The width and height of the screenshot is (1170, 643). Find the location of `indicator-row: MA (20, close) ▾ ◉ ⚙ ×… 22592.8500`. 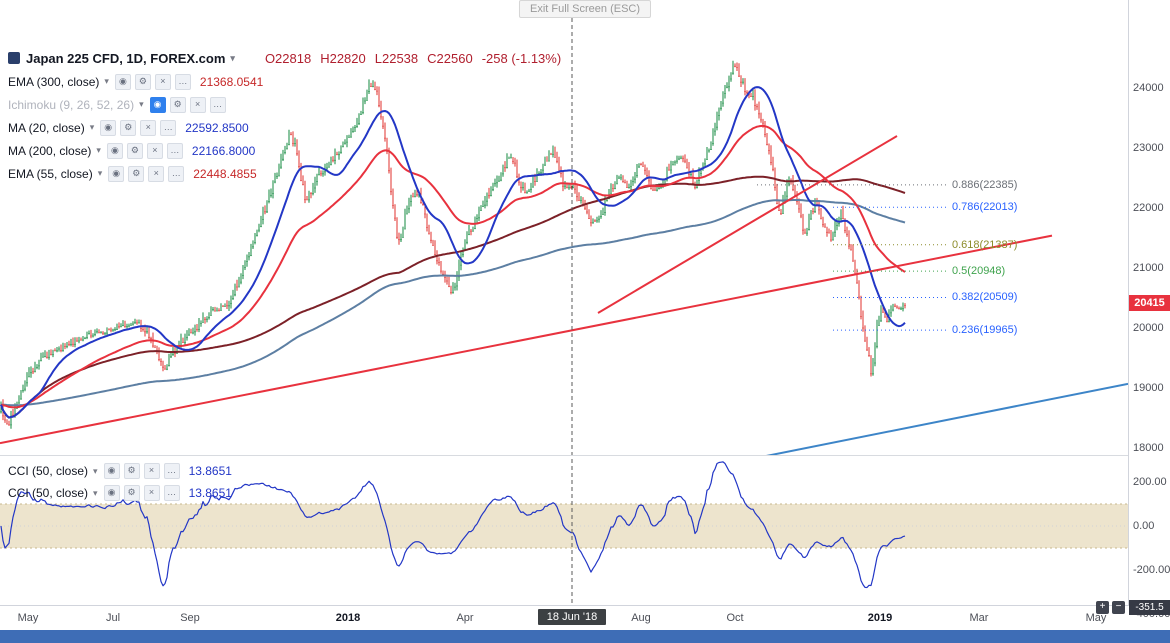

indicator-row: MA (20, close) ▾ ◉ ⚙ ×… 22592.8500 is located at coordinates (289, 127).